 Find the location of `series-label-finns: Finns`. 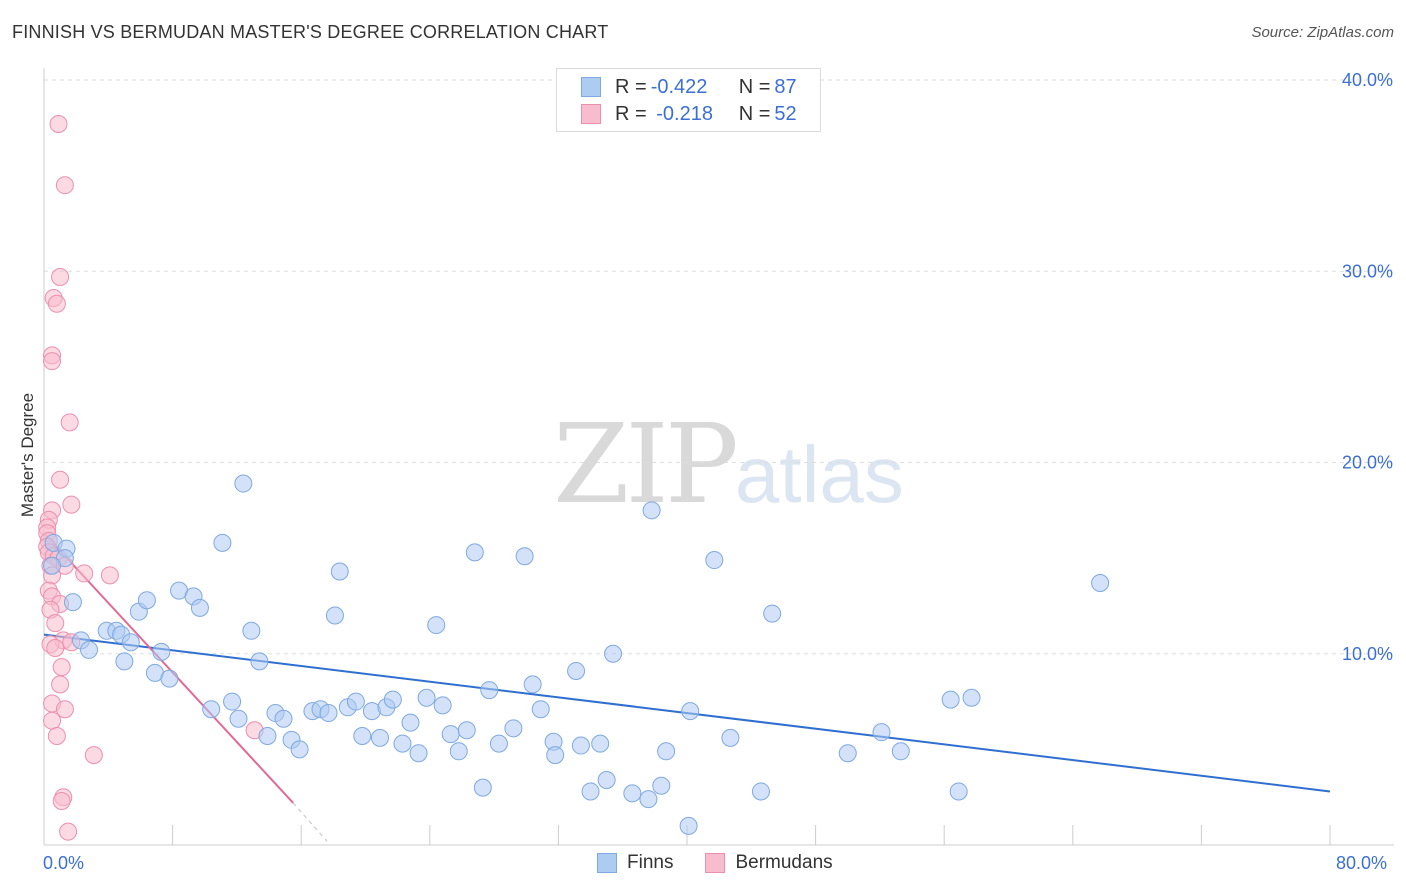

series-label-finns: Finns is located at coordinates (650, 862).